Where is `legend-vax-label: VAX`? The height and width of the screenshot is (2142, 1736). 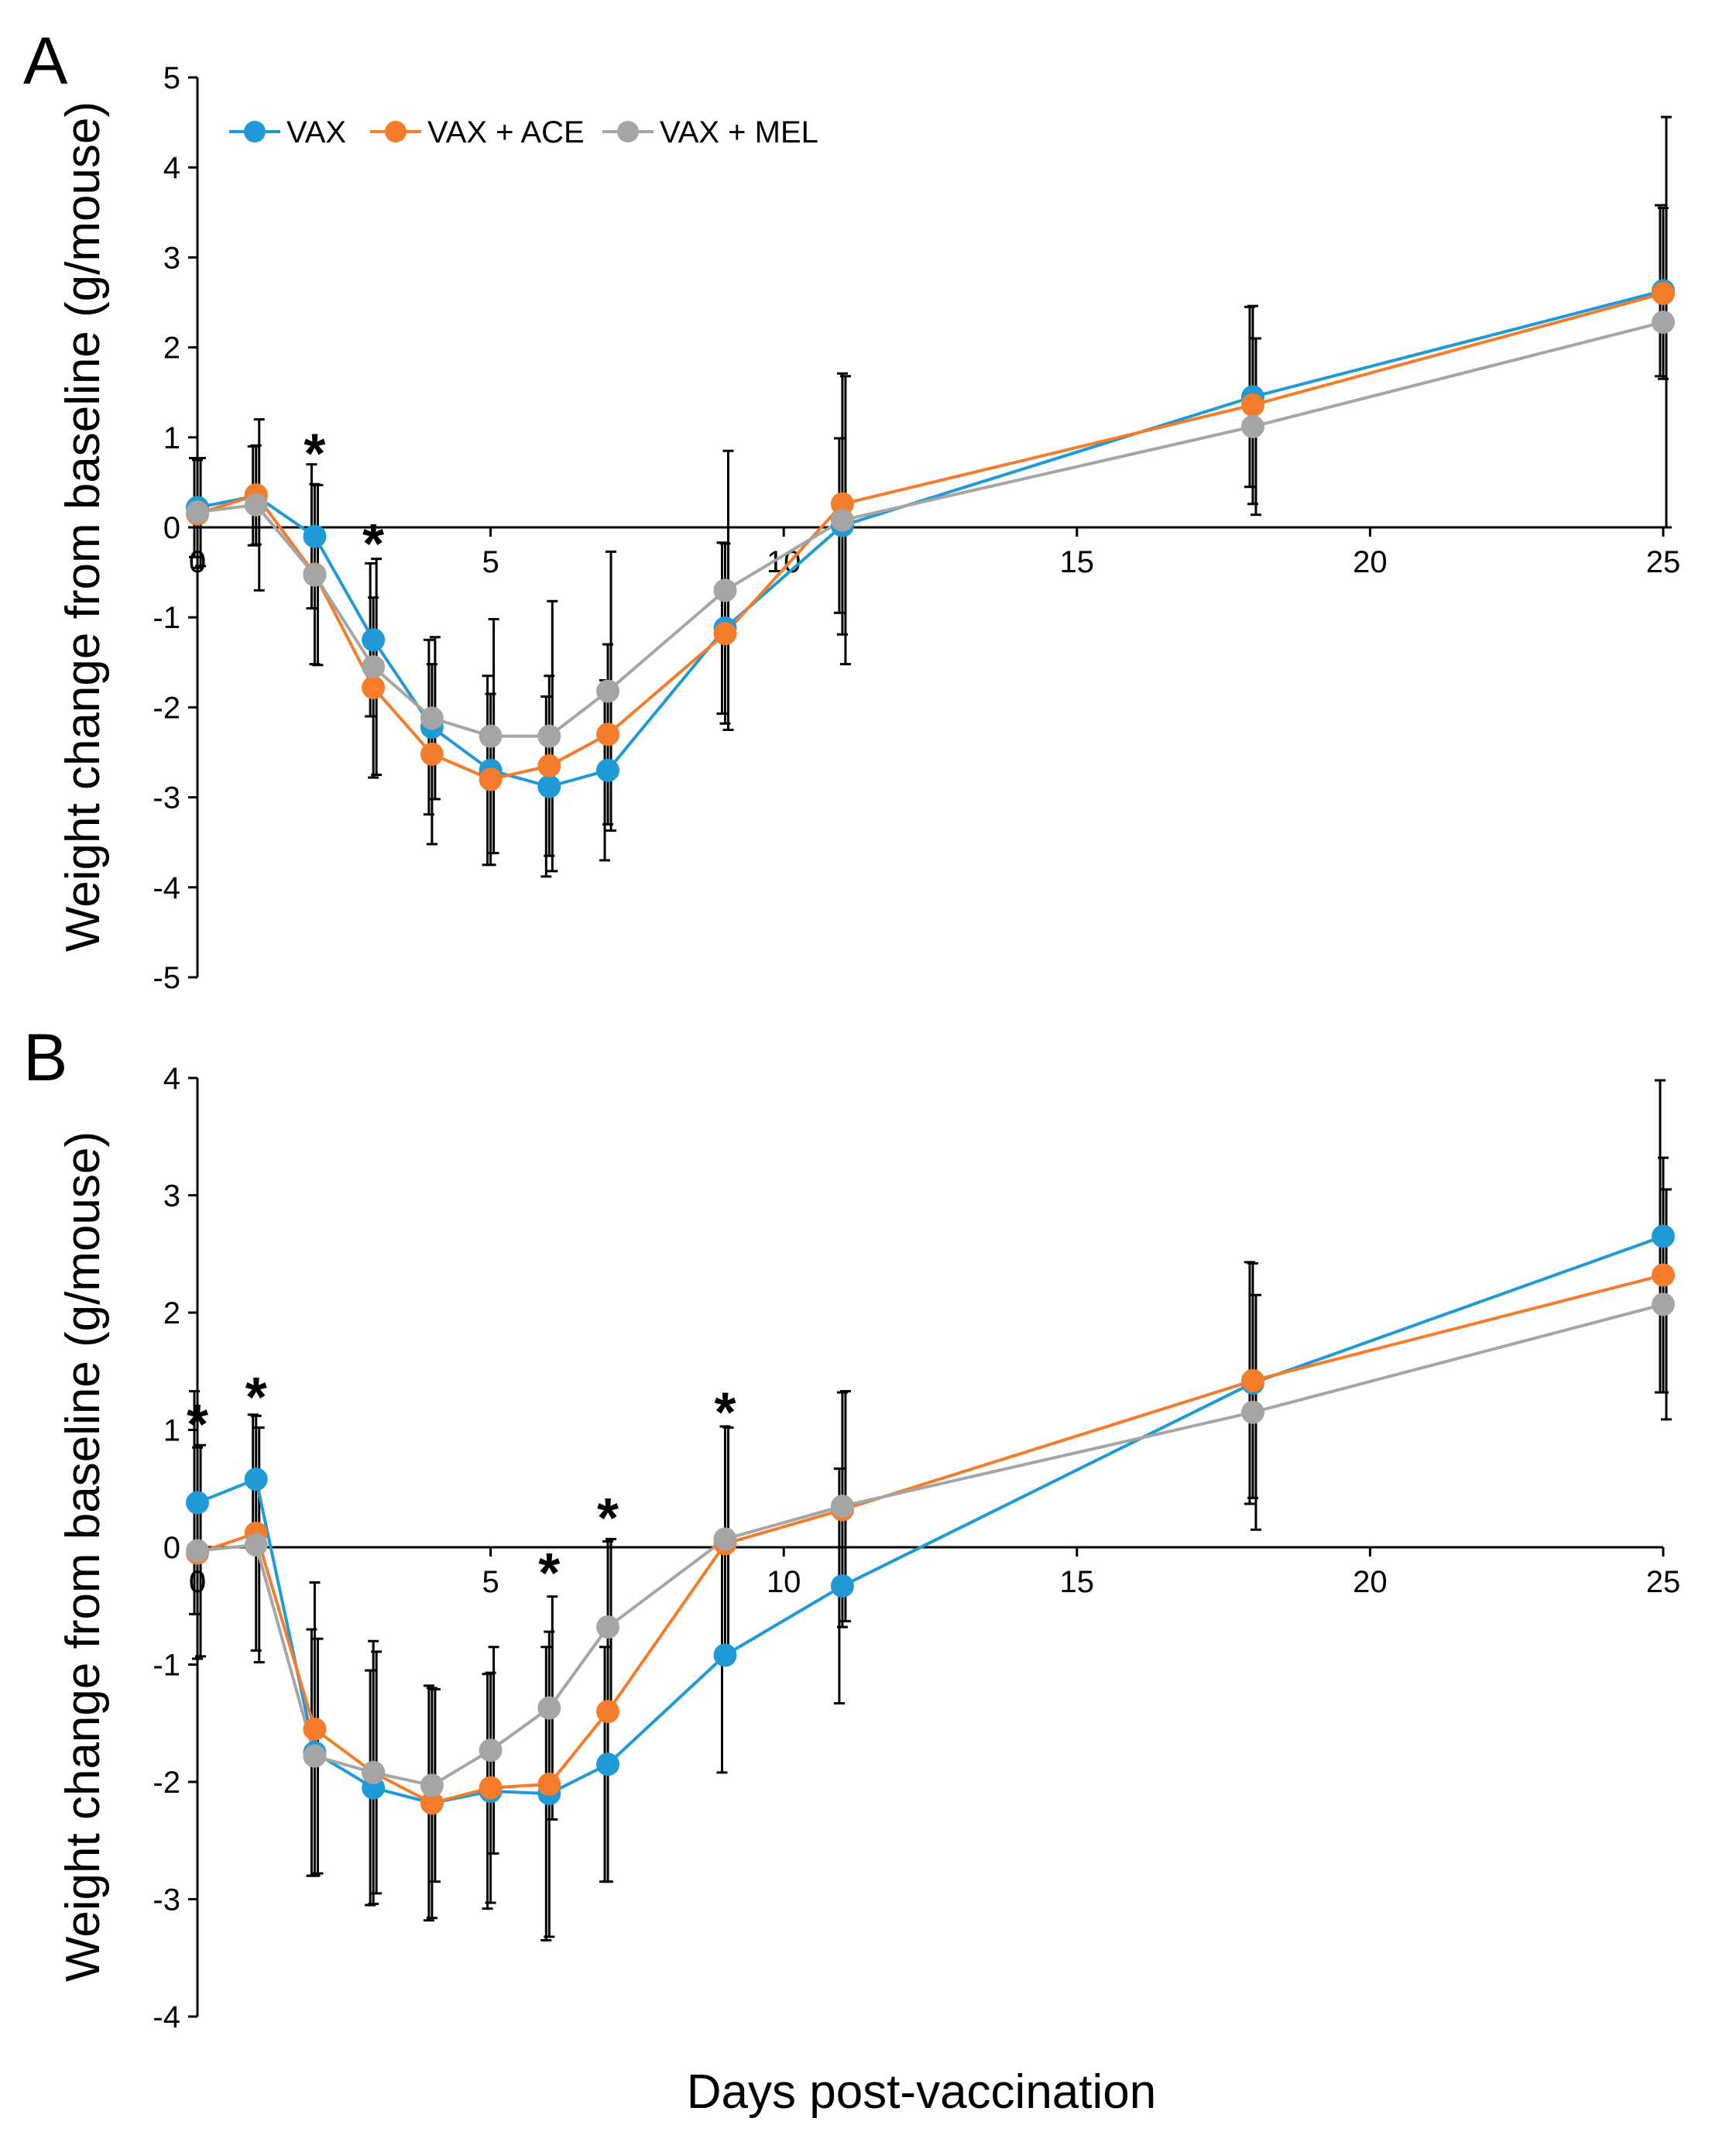 legend-vax-label: VAX is located at coordinates (316, 132).